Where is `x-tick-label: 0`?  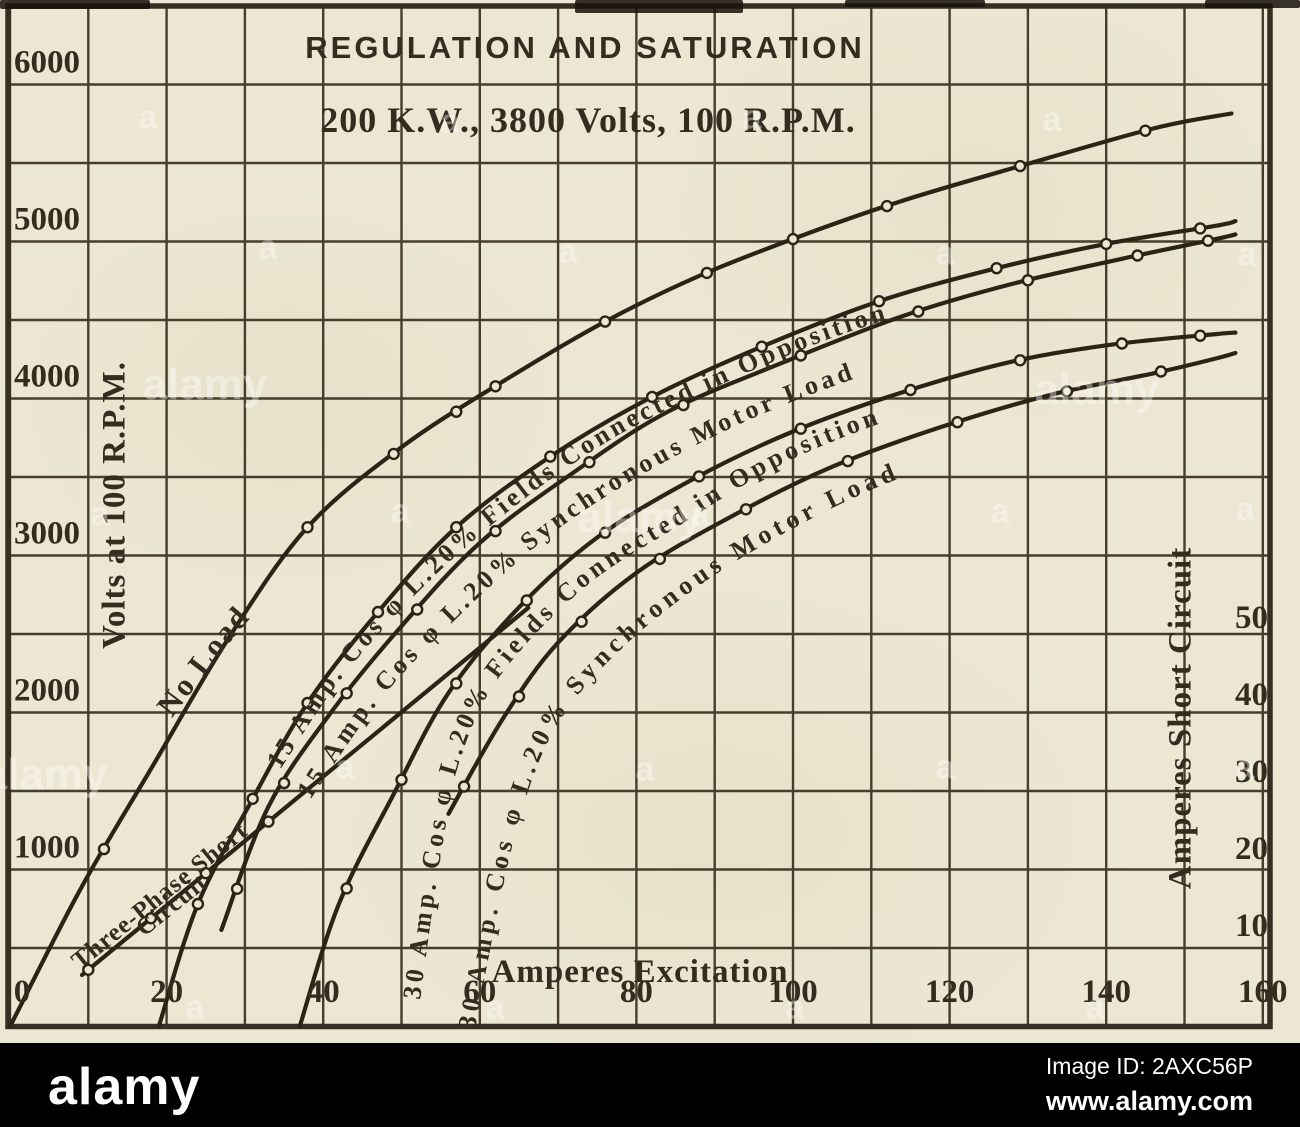
x-tick-label: 0 is located at coordinates (22, 992).